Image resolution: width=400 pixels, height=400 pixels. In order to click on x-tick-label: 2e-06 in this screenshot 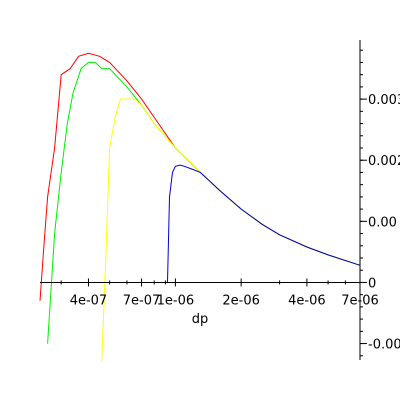, I will do `click(241, 300)`.